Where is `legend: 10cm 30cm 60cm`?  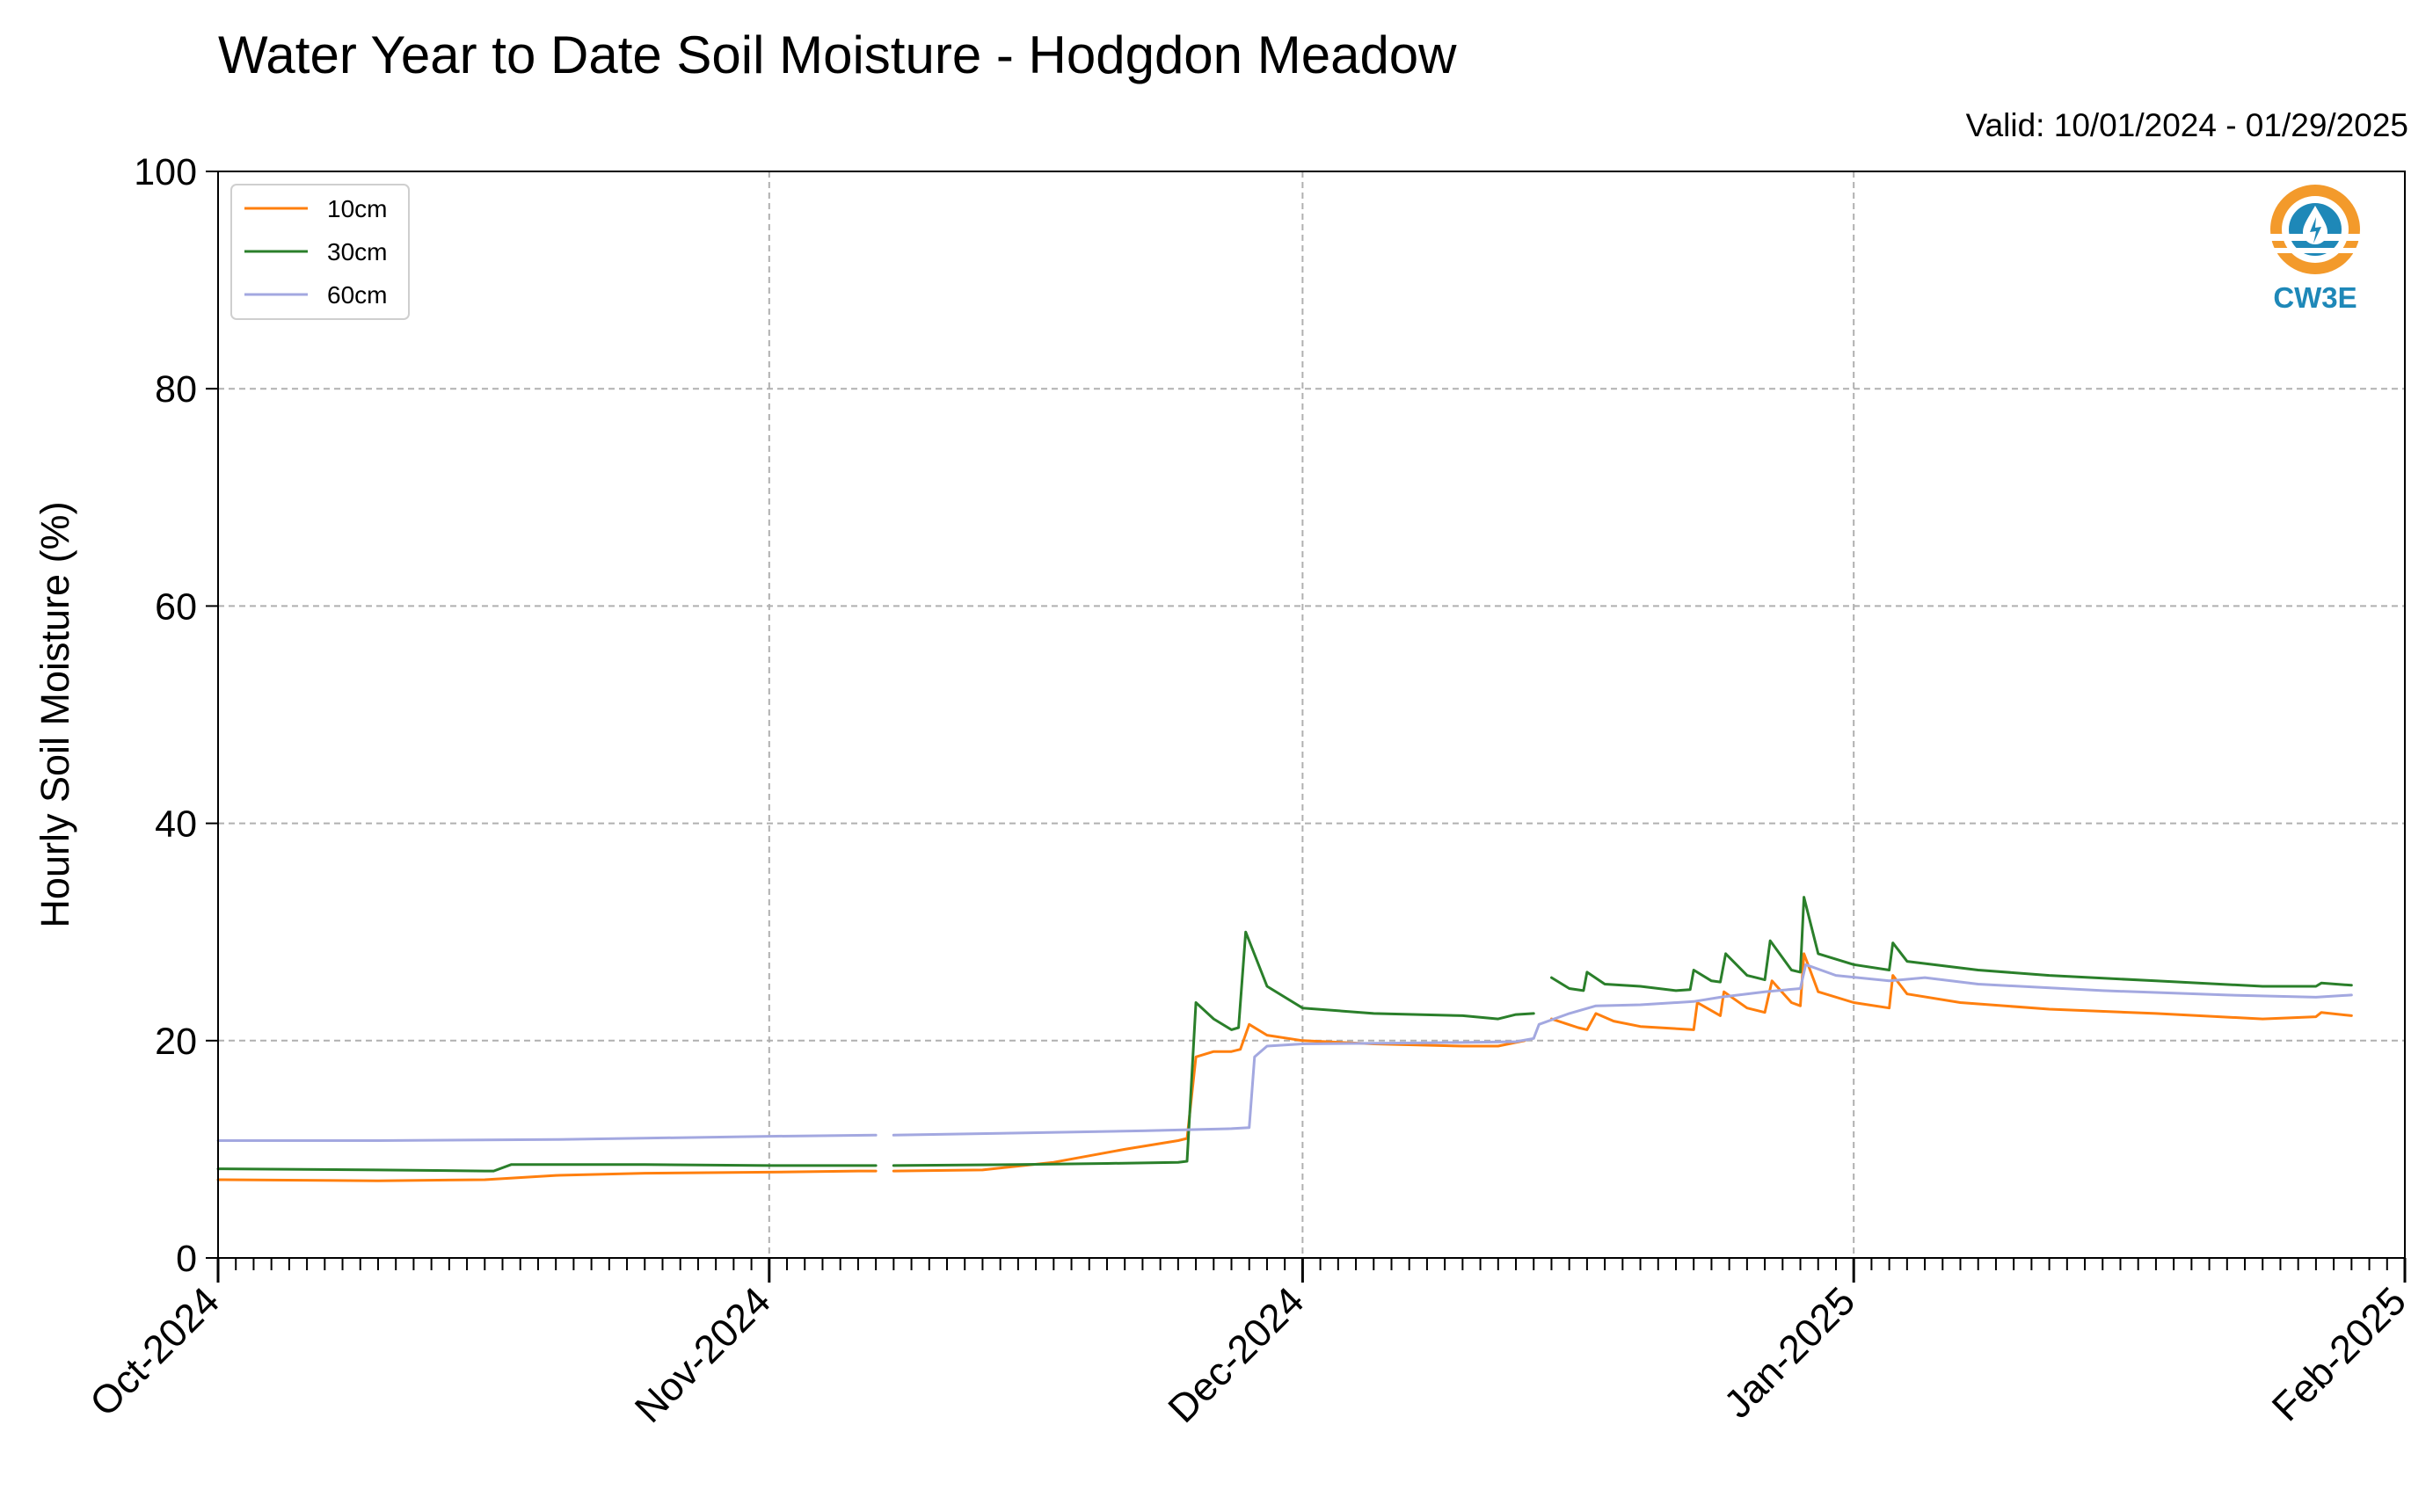 legend: 10cm 30cm 60cm is located at coordinates (320, 252).